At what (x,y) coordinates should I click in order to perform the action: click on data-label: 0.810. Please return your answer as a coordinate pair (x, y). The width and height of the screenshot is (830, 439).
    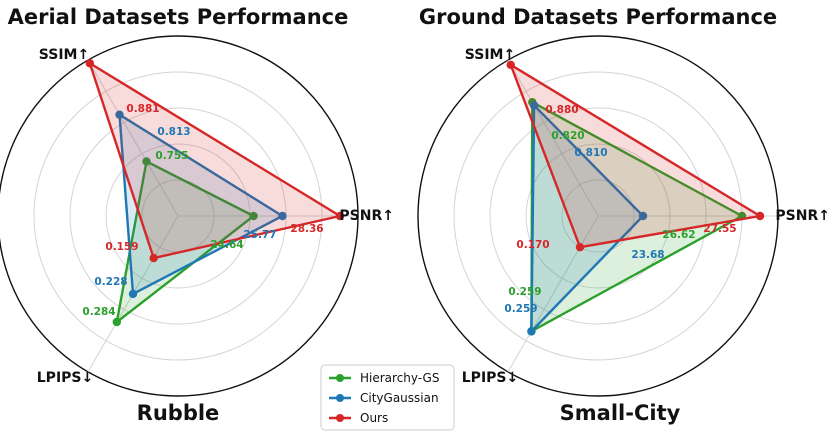
    Looking at the image, I should click on (590, 153).